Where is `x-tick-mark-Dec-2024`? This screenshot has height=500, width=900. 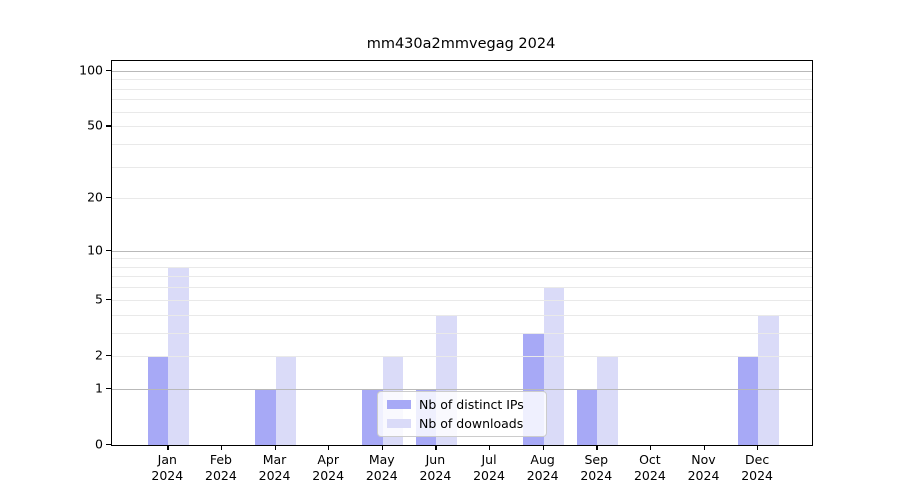 x-tick-mark-Dec-2024 is located at coordinates (758, 447).